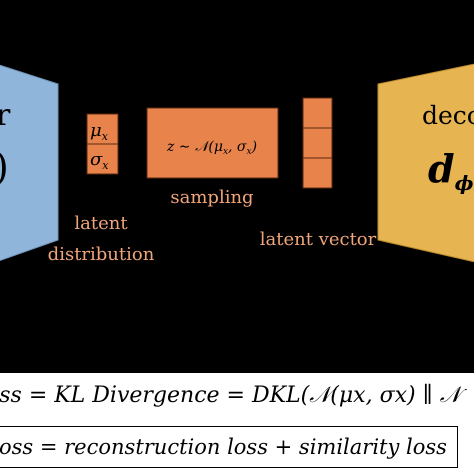 This screenshot has height=474, width=474. What do you see at coordinates (5, 115) in the screenshot?
I see `encoder-label: r` at bounding box center [5, 115].